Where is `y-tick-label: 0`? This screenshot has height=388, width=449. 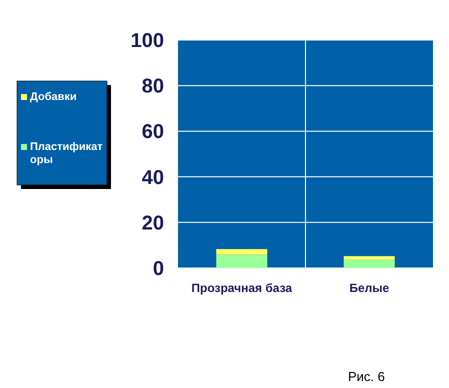 y-tick-label: 0 is located at coordinates (158, 269).